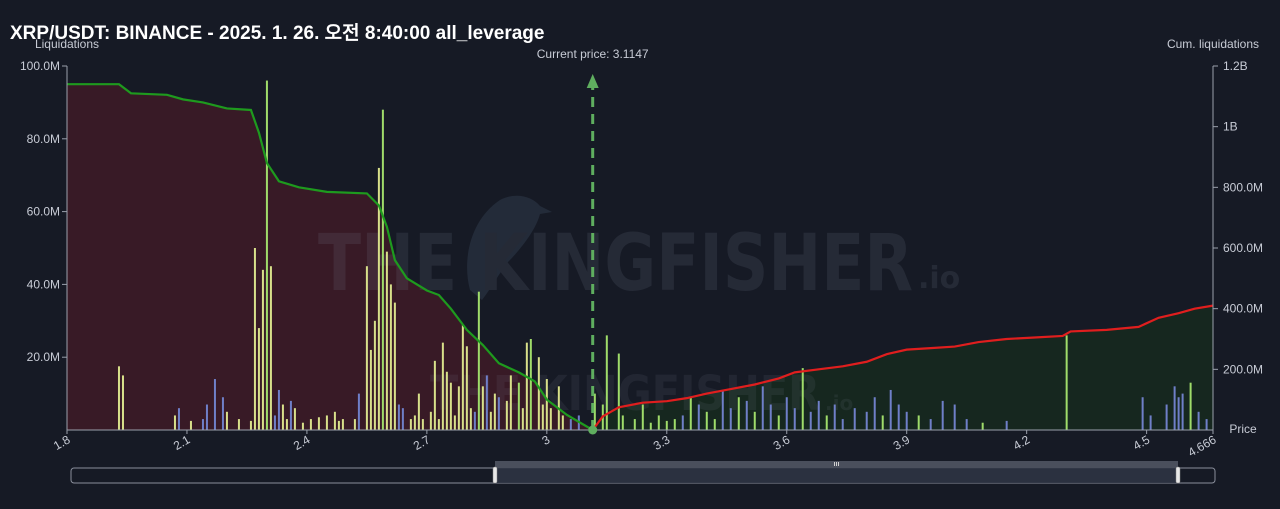  Describe the element at coordinates (182, 442) in the screenshot. I see `x-tick-label: 2.1` at that location.